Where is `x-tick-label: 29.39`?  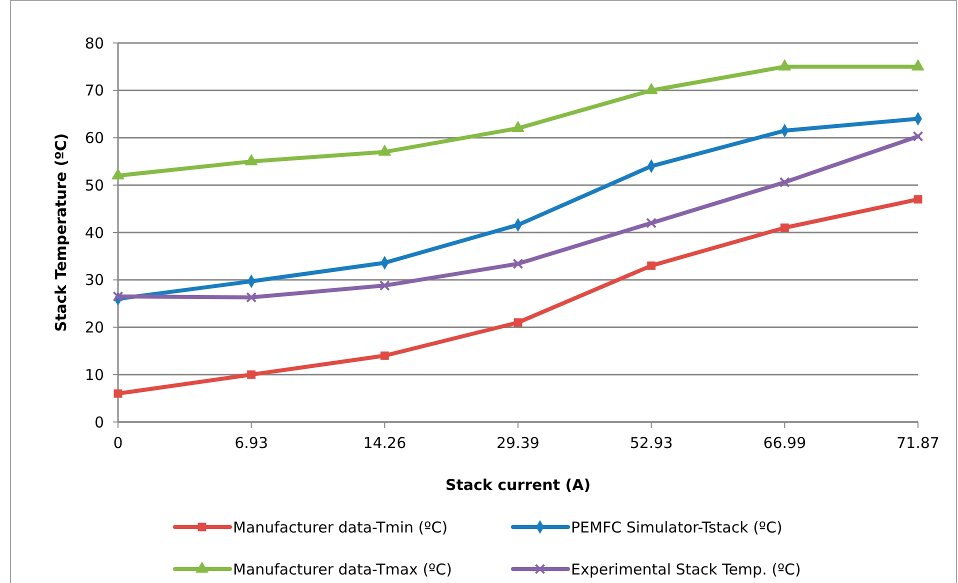 x-tick-label: 29.39 is located at coordinates (518, 443).